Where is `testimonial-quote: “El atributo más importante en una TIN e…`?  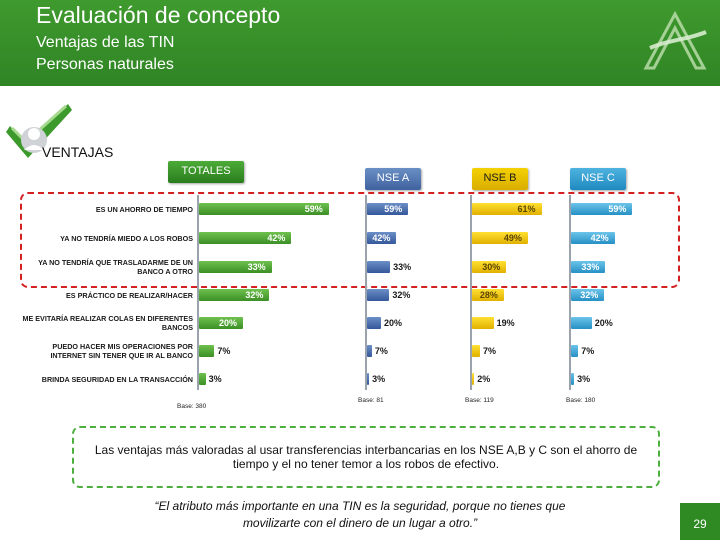
testimonial-quote: “El atributo más importante en una TIN e… is located at coordinates (360, 515).